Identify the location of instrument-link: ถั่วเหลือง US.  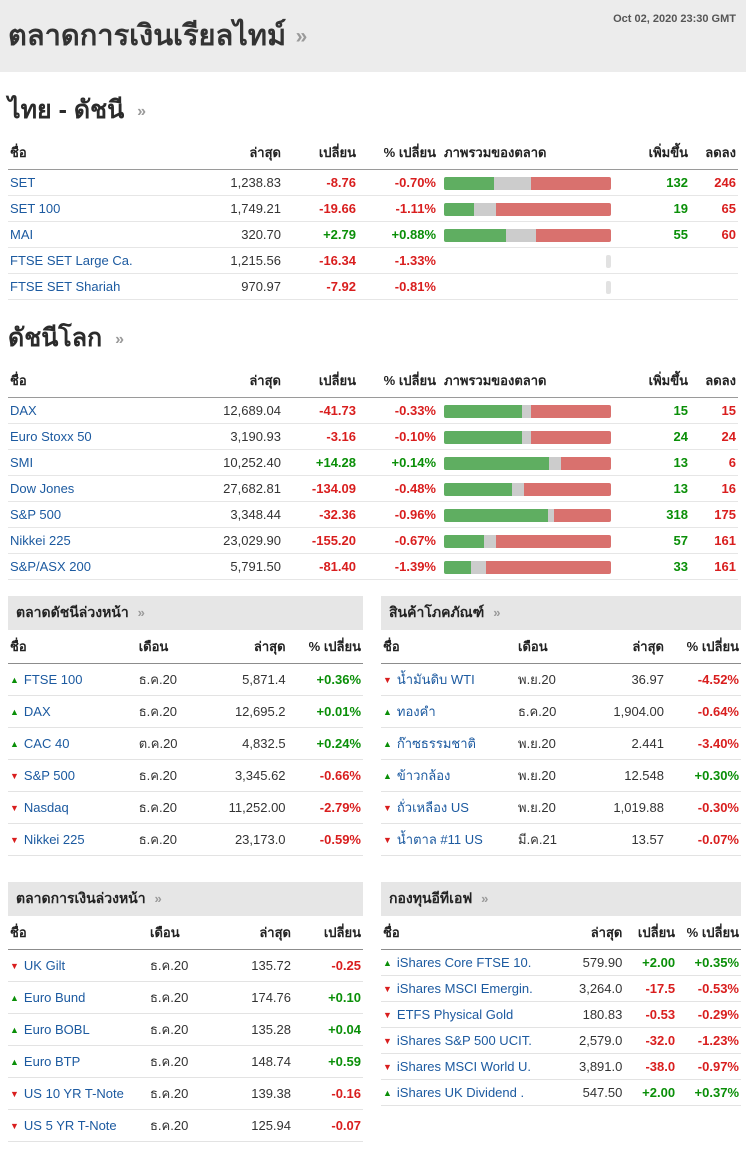
(432, 807).